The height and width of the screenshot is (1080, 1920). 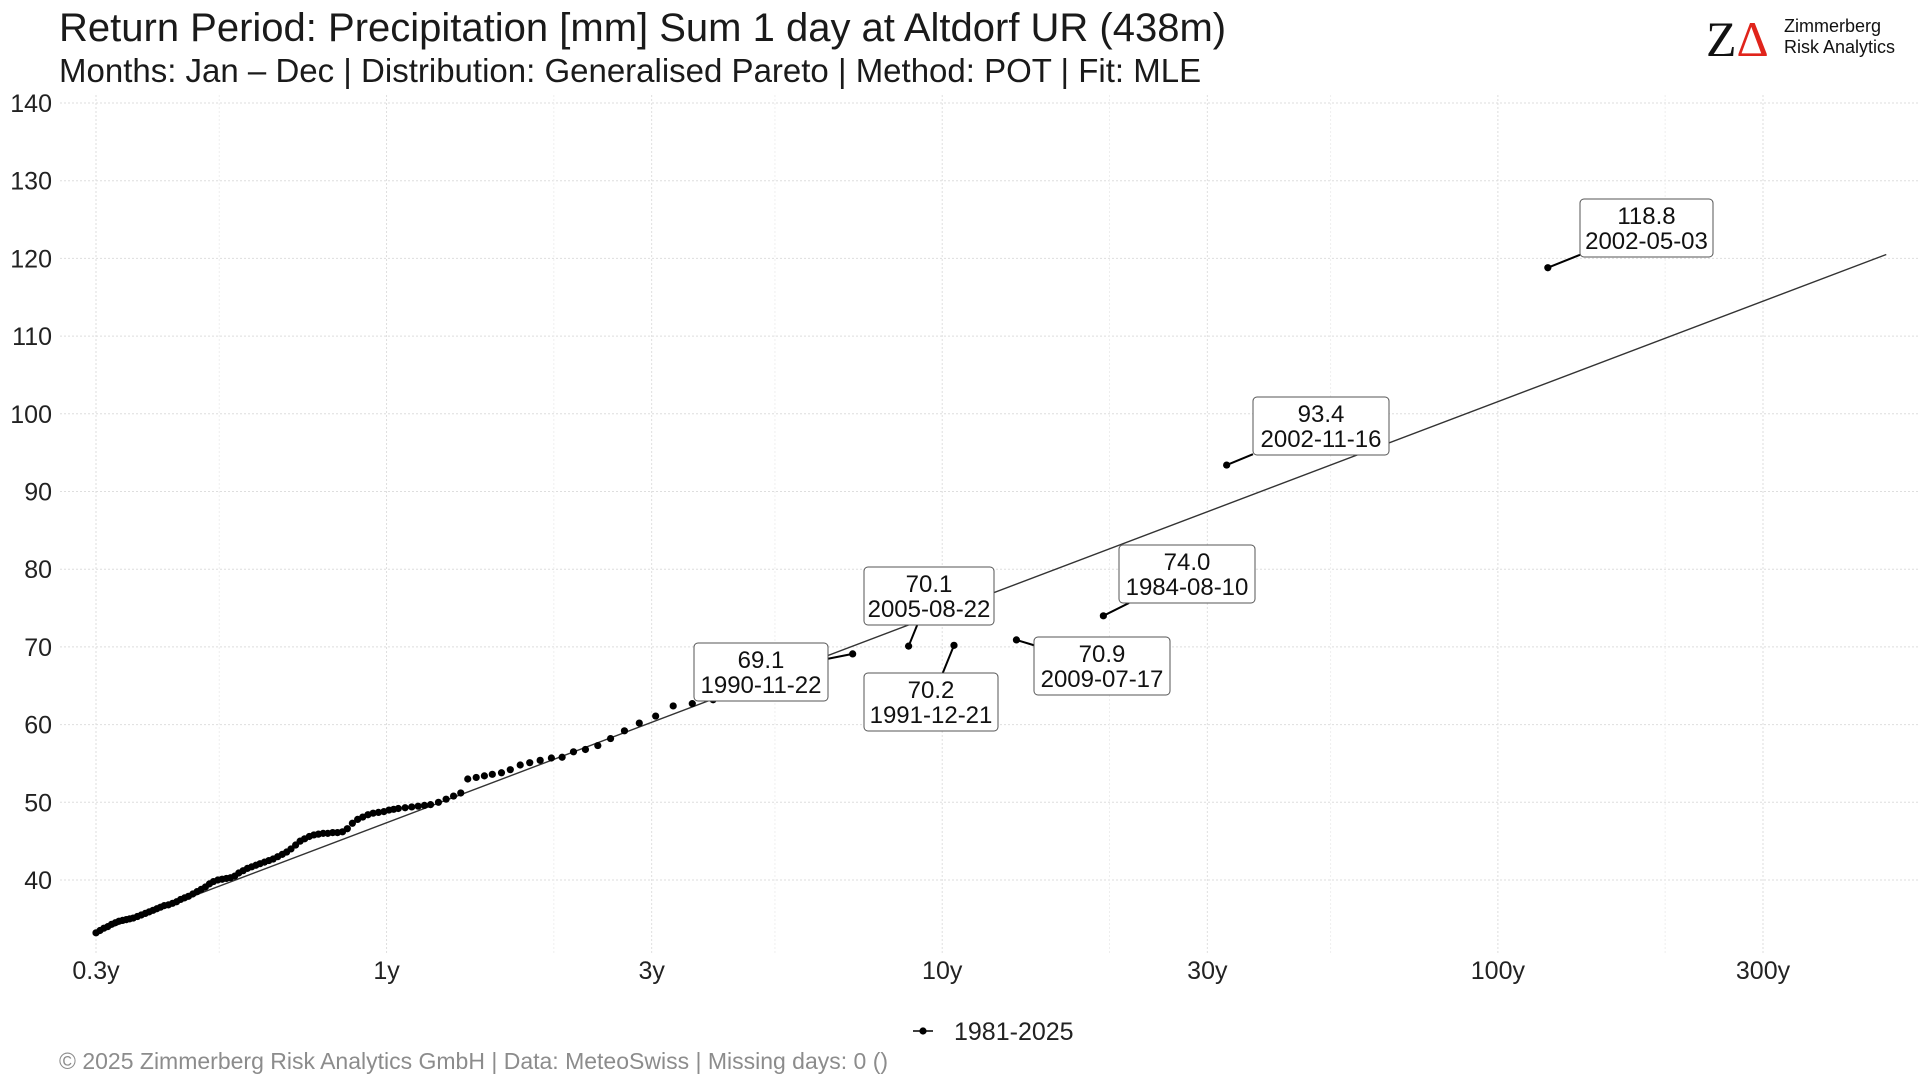 I want to click on x-tick-label: 3y, so click(x=651, y=971).